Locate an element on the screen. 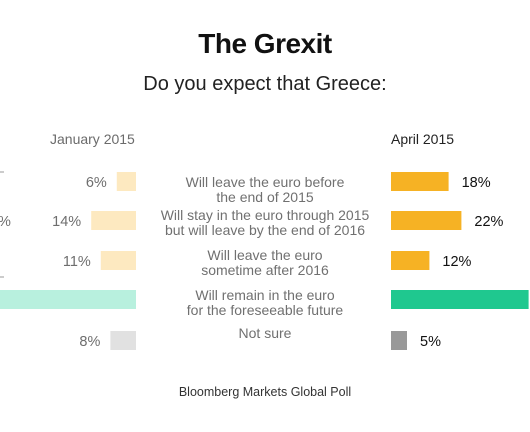 This screenshot has width=530, height=432. source-note: Bloomberg Markets Global Poll is located at coordinates (265, 392).